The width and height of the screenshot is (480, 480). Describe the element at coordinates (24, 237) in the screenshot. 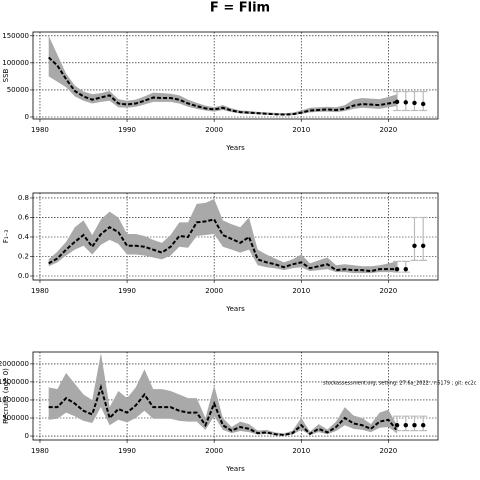

I see `y-tick-label: 0.4` at that location.